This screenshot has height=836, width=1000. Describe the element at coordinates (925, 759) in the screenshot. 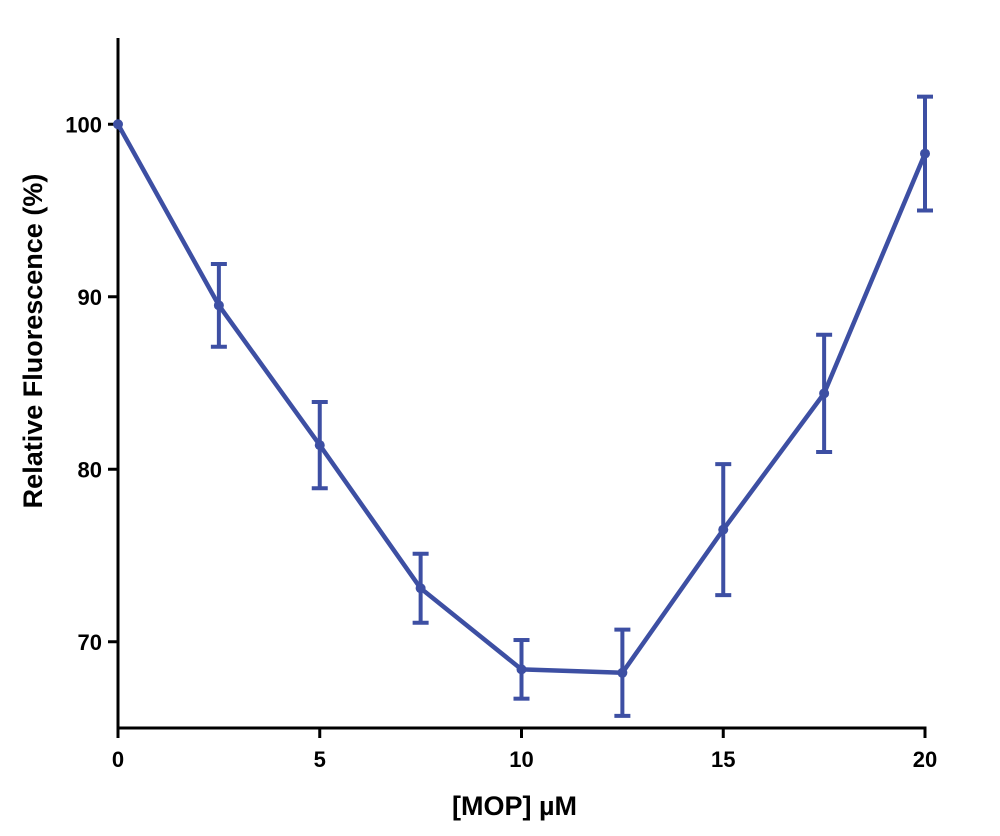

I see `x-tick-label: 20` at that location.